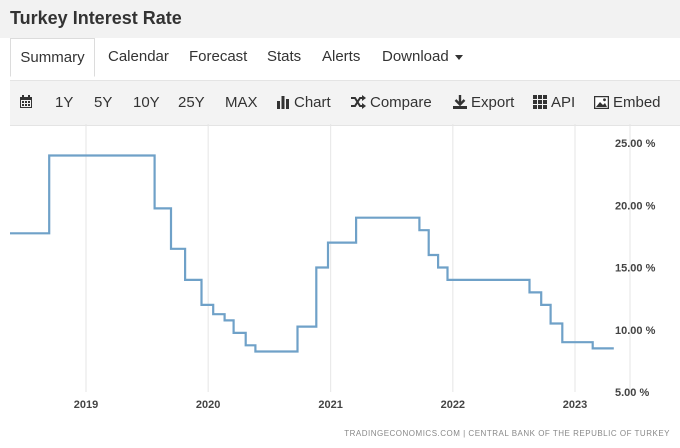 This screenshot has height=448, width=680. I want to click on tab-forecast: Forecast, so click(218, 56).